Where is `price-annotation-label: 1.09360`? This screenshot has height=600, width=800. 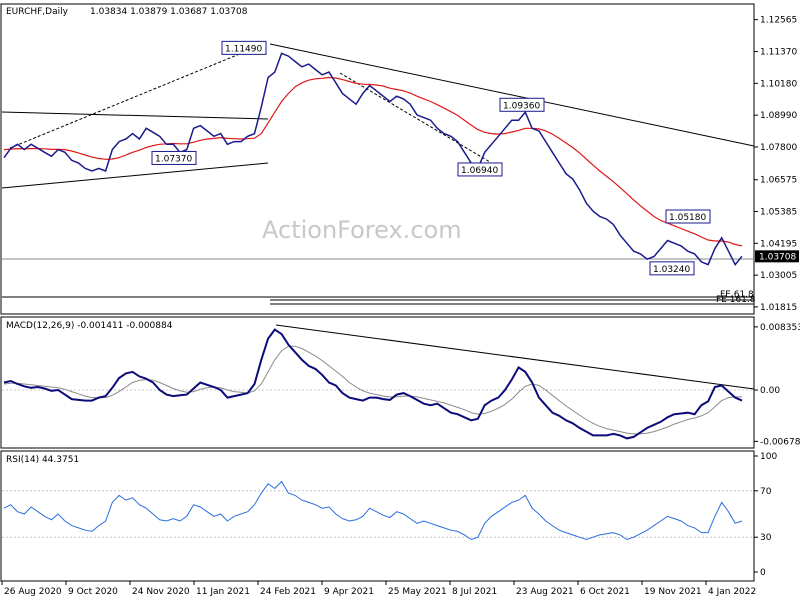 price-annotation-label: 1.09360 is located at coordinates (521, 106).